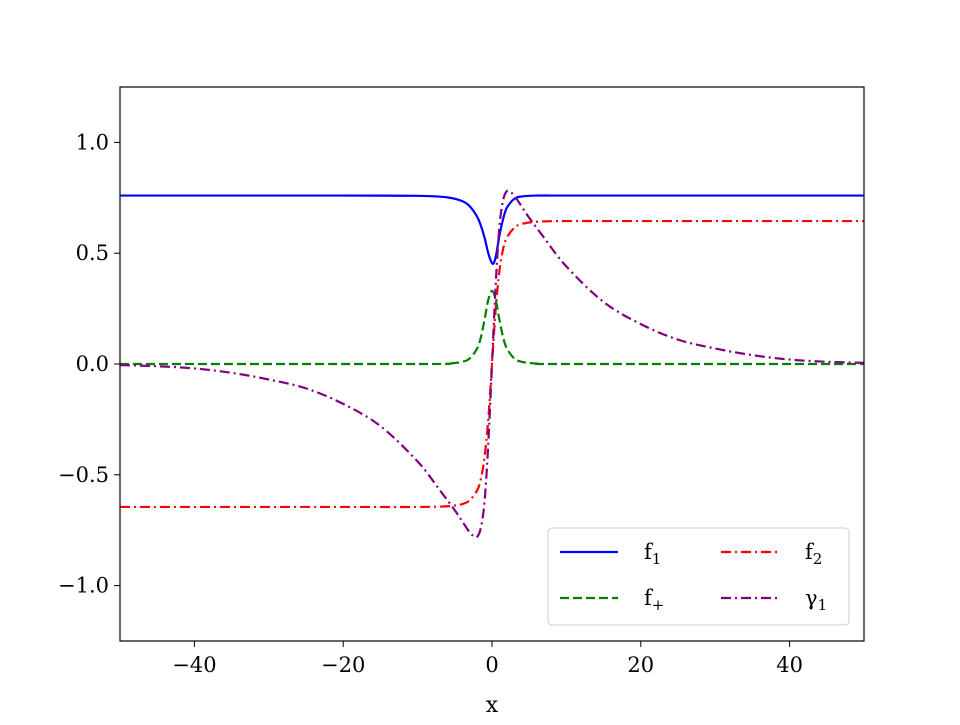  Describe the element at coordinates (492, 705) in the screenshot. I see `x-axis-label: x` at that location.